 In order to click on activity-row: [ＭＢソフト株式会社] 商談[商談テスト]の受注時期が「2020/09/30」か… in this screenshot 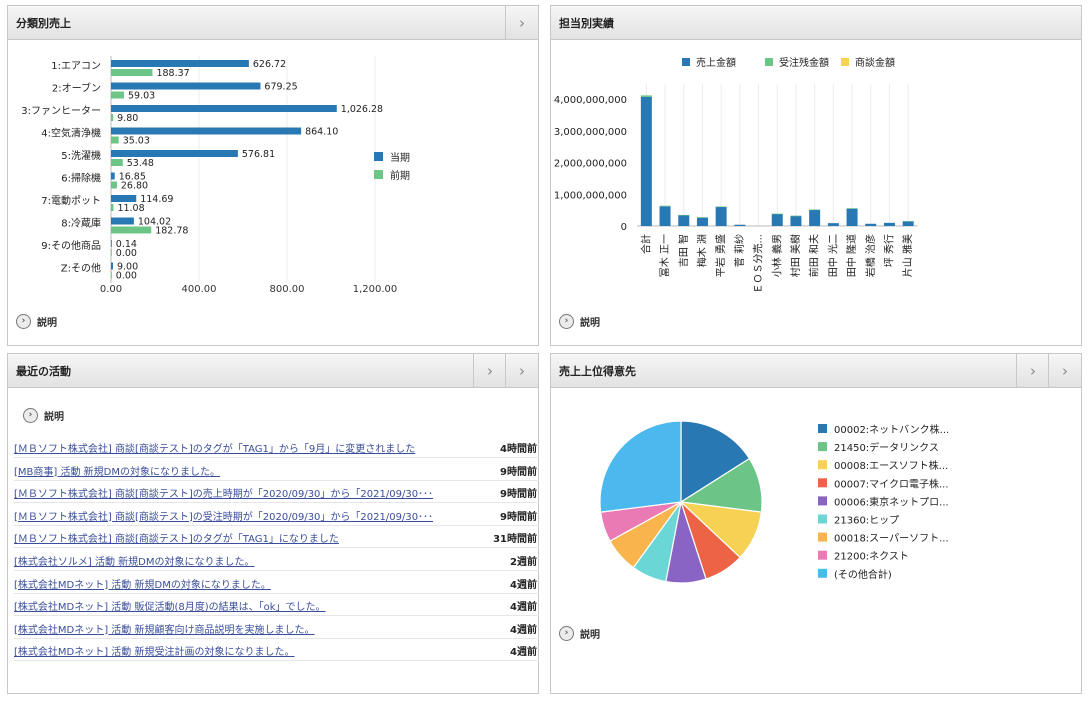, I will do `click(276, 515)`.